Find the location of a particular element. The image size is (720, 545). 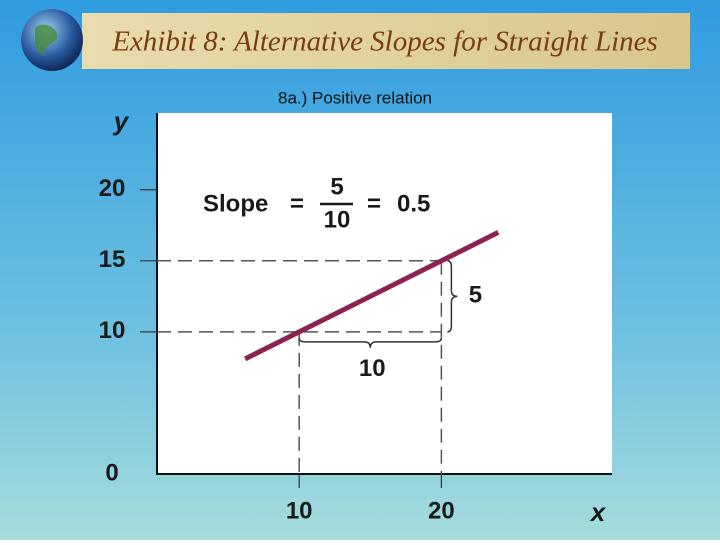

slope-label: Slope is located at coordinates (235, 203).